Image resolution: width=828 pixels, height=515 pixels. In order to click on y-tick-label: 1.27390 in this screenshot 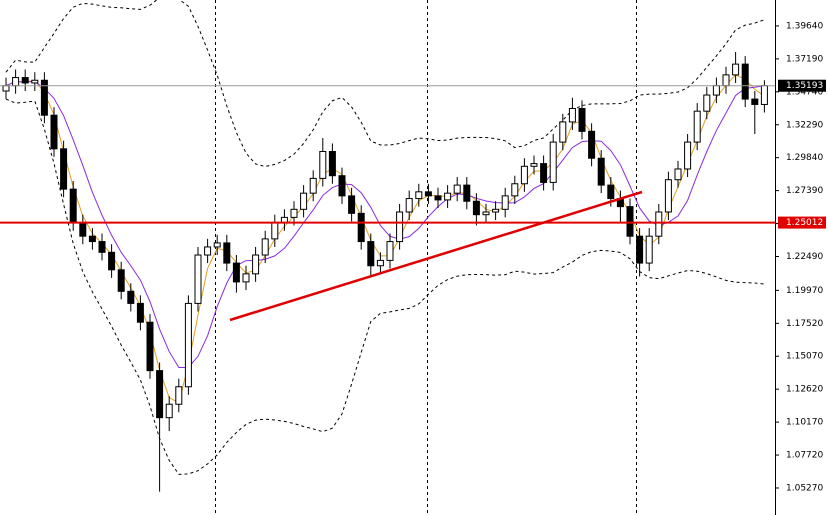, I will do `click(804, 191)`.